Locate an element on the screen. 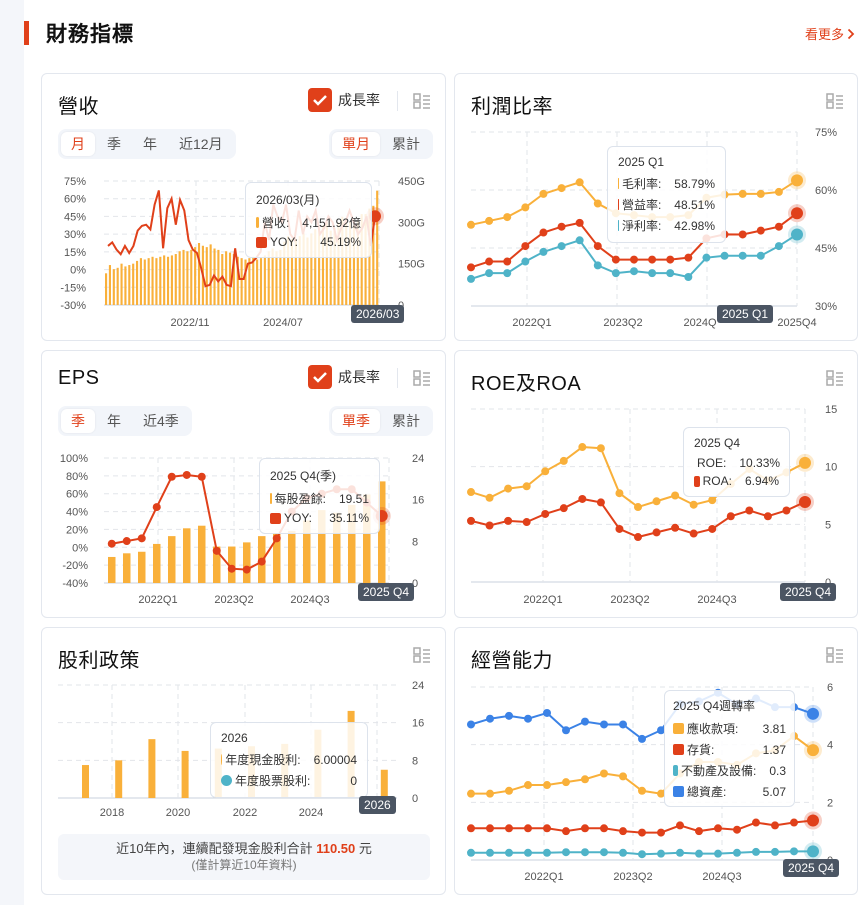  svg-text: 450G is located at coordinates (411, 182).